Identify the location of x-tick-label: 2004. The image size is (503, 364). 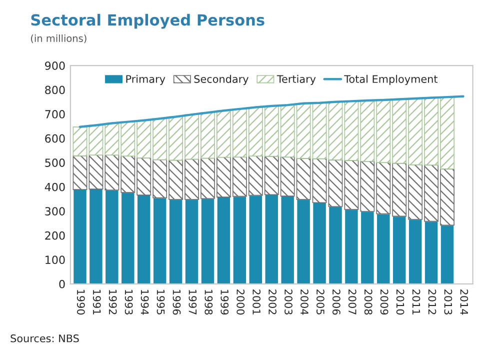
(304, 302).